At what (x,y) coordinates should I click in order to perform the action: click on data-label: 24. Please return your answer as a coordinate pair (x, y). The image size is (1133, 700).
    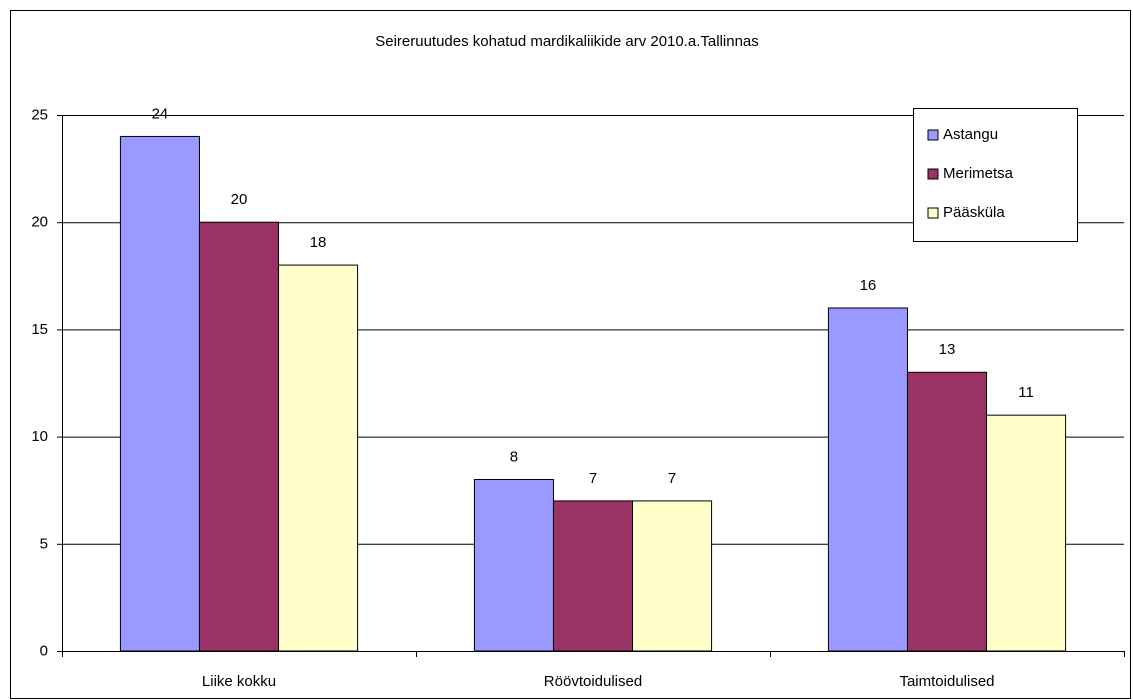
    Looking at the image, I should click on (160, 113).